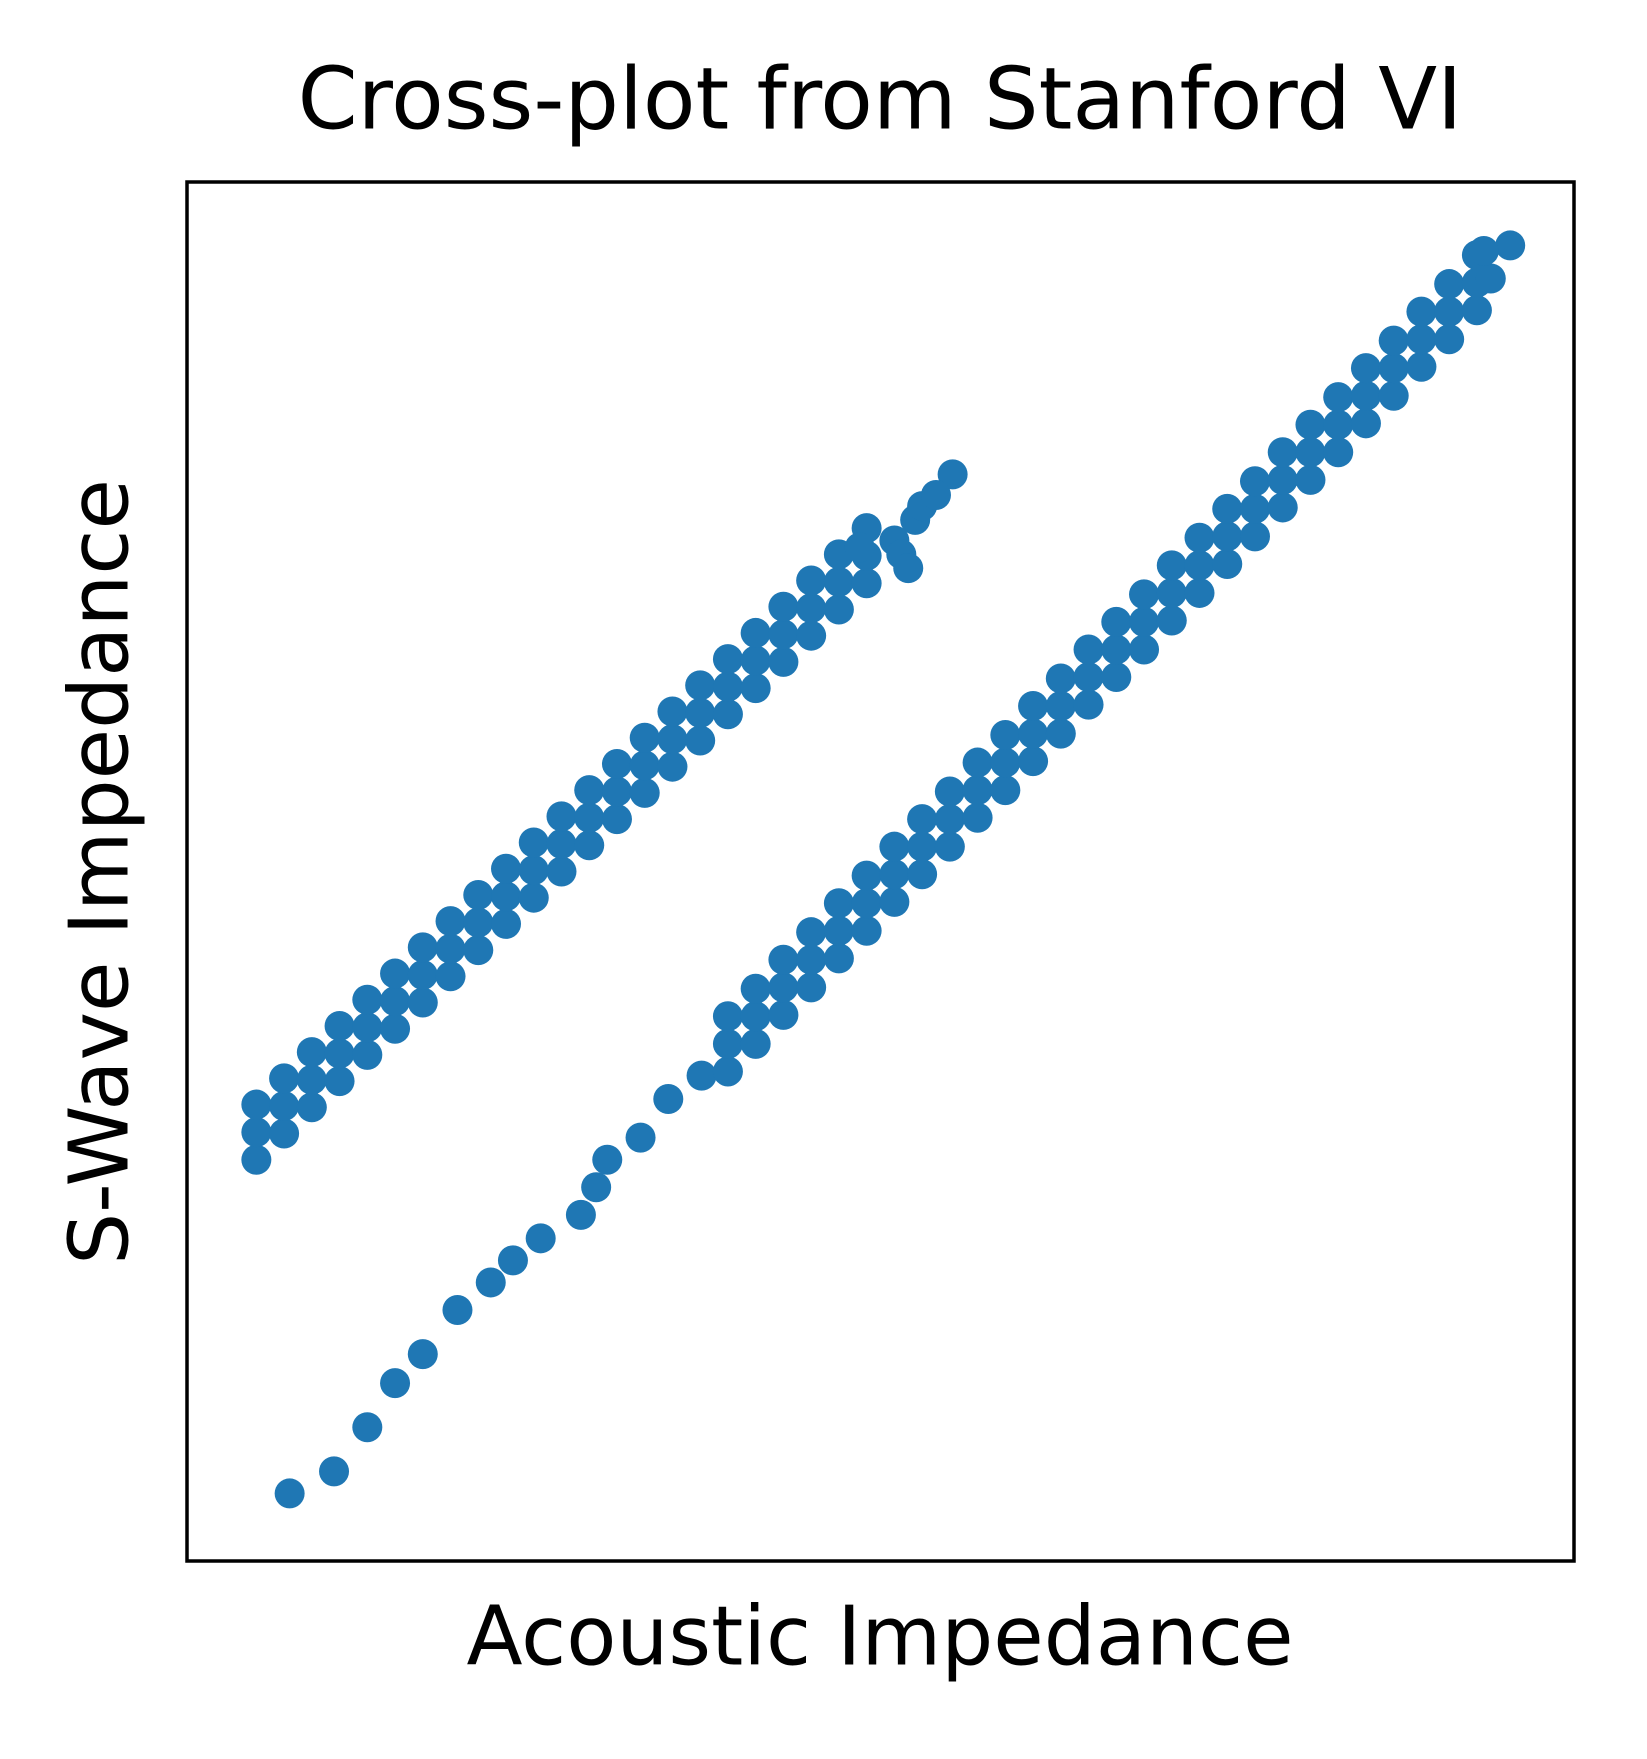  What do you see at coordinates (879, 1636) in the screenshot?
I see `x-axis-label: Acoustic Impedance` at bounding box center [879, 1636].